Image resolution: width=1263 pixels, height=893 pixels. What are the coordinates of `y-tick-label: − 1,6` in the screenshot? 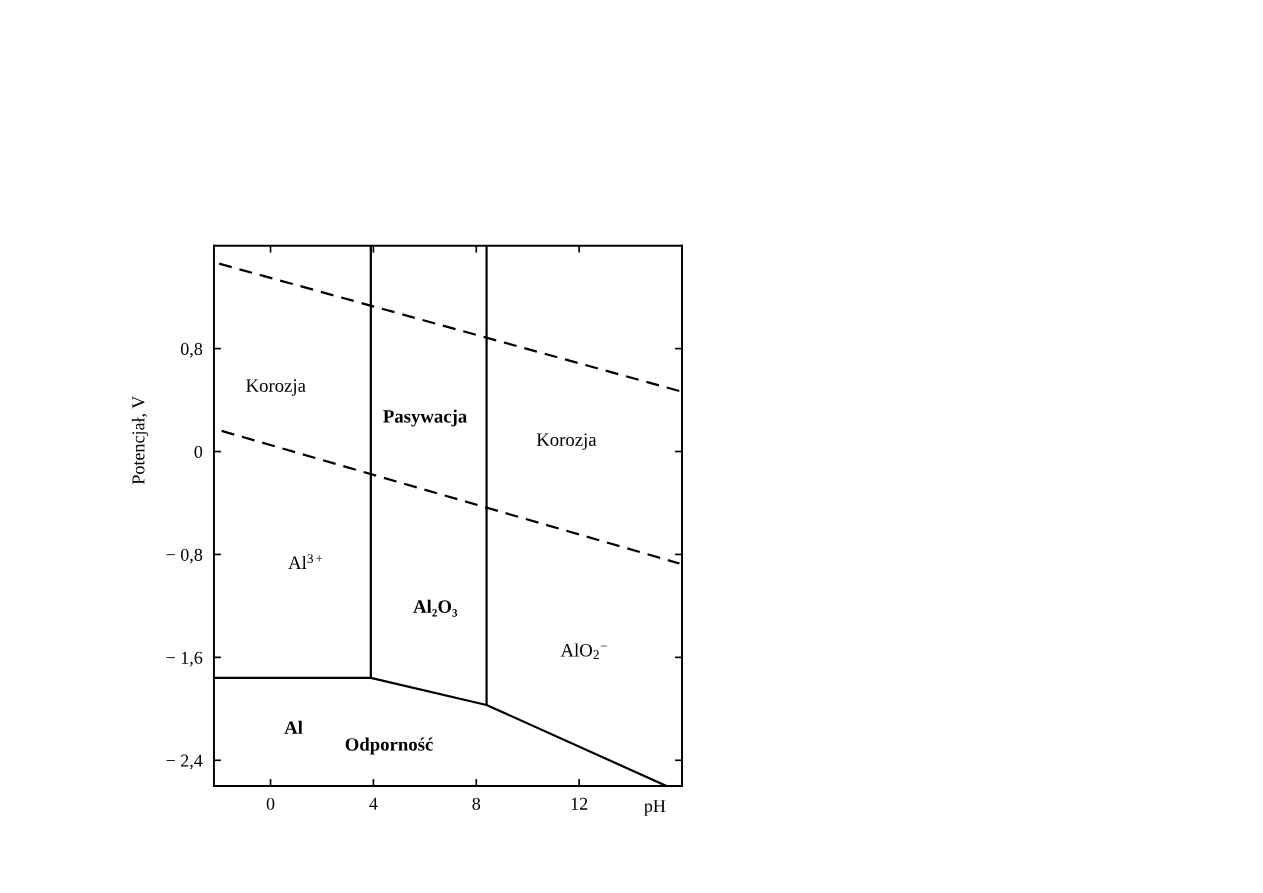 It's located at (184, 659).